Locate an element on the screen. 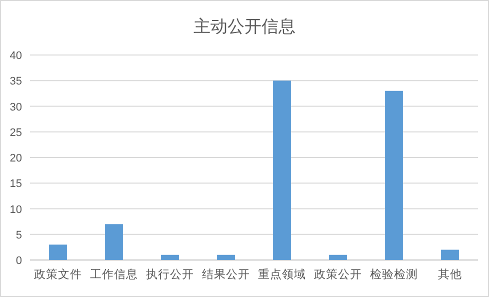  y-tick-label: 15 is located at coordinates (16, 184).